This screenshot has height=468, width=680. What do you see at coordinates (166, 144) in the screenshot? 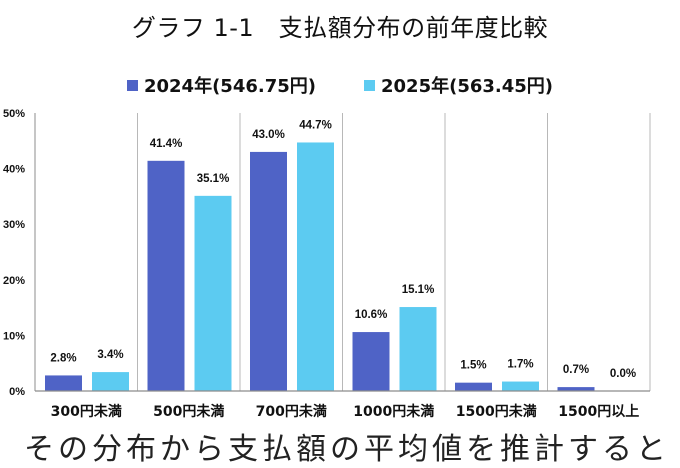
I see `data-label: 41.4%` at bounding box center [166, 144].